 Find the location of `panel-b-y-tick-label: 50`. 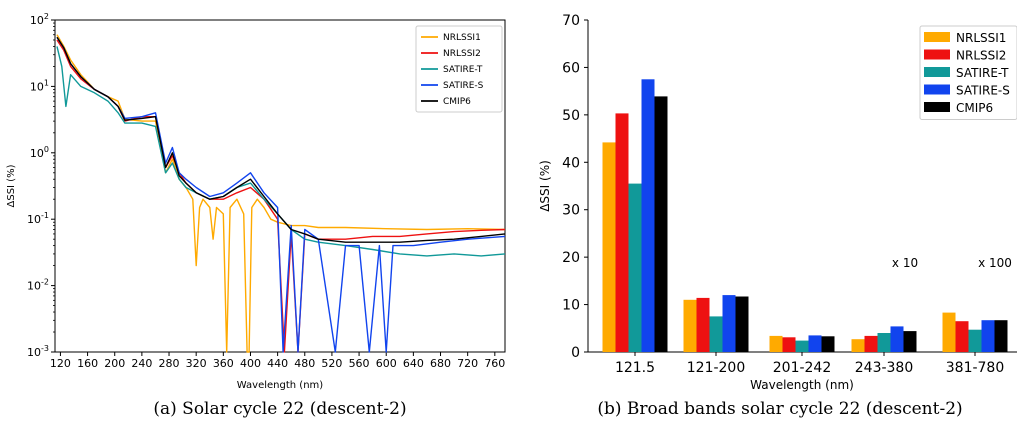

panel-b-y-tick-label: 50 is located at coordinates (571, 116).